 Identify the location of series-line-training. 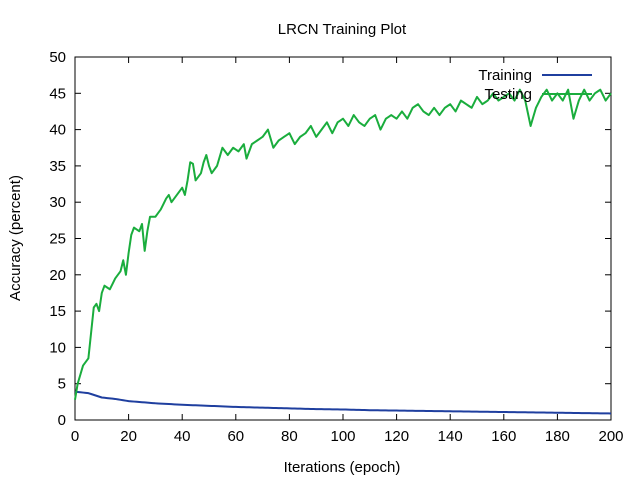
(343, 402).